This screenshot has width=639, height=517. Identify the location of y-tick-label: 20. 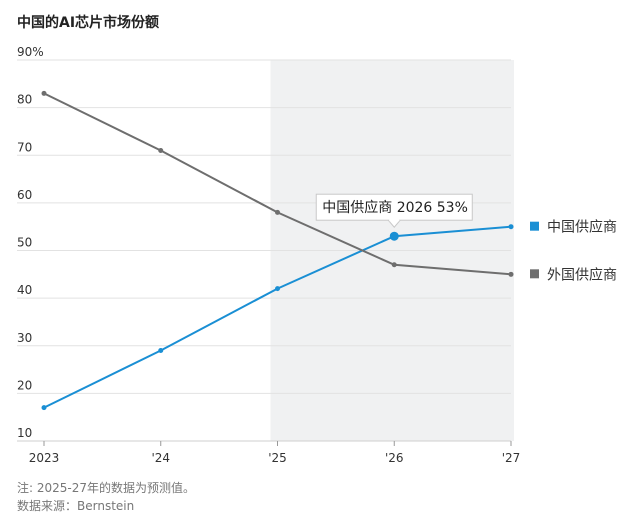
(24, 385).